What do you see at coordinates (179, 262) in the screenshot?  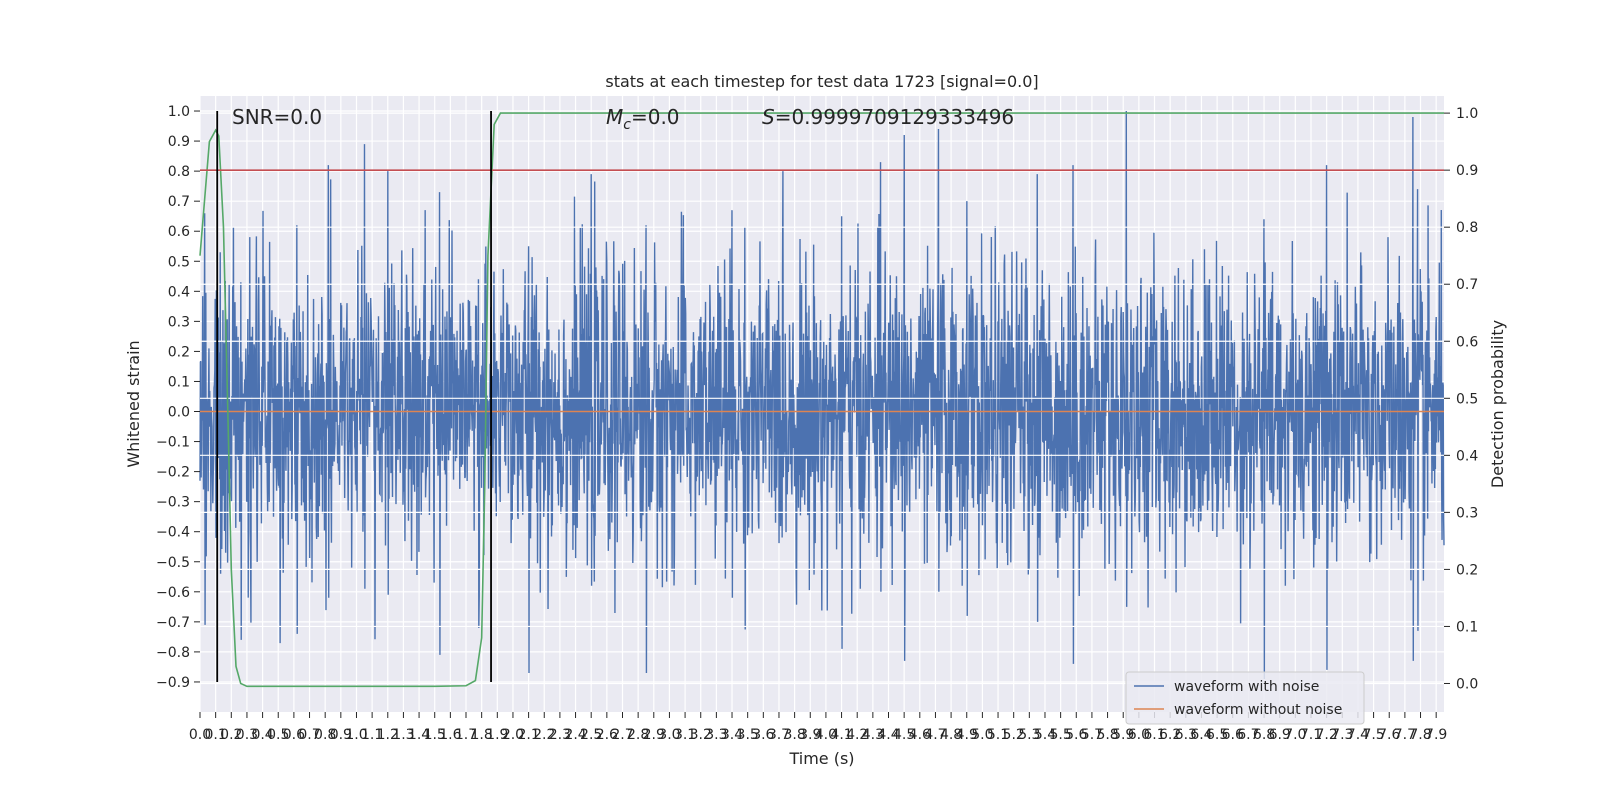 I see `y-tick-label: 0.5` at bounding box center [179, 262].